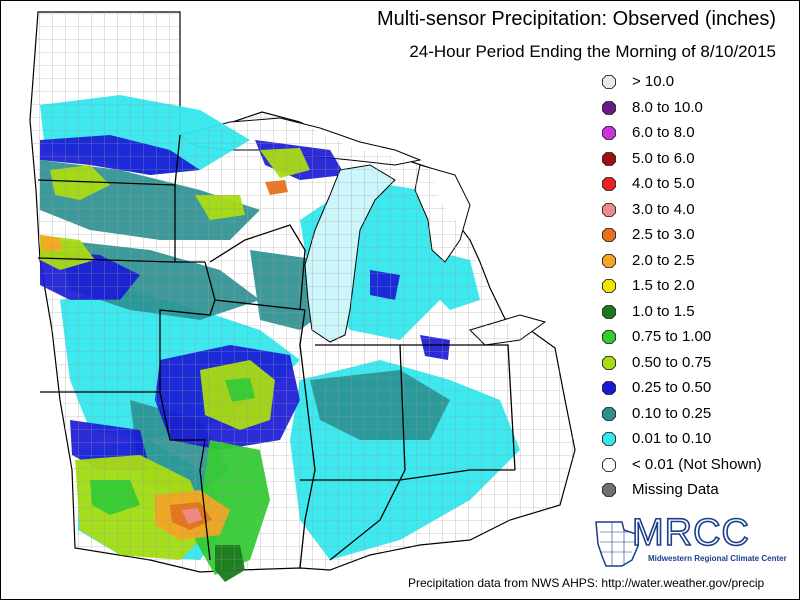  Describe the element at coordinates (667, 107) in the screenshot. I see `legend-label: 8.0 to 10.0` at that location.